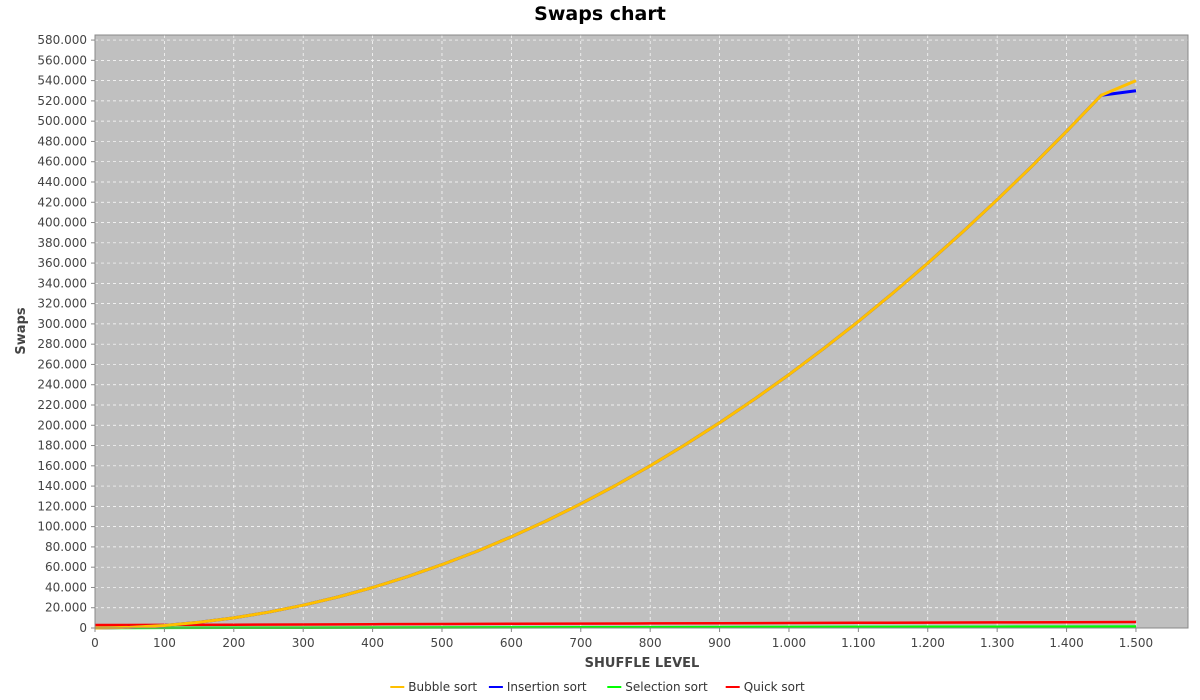 The height and width of the screenshot is (700, 1200). Describe the element at coordinates (62, 162) in the screenshot. I see `y-tick-label: 460.000` at that location.